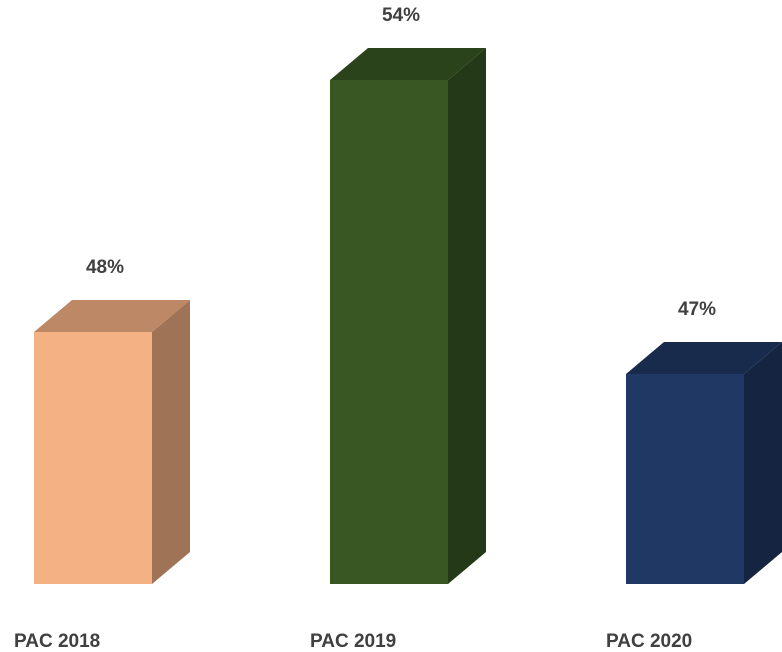  What do you see at coordinates (353, 641) in the screenshot?
I see `x-tick-label: PAC 2019` at bounding box center [353, 641].